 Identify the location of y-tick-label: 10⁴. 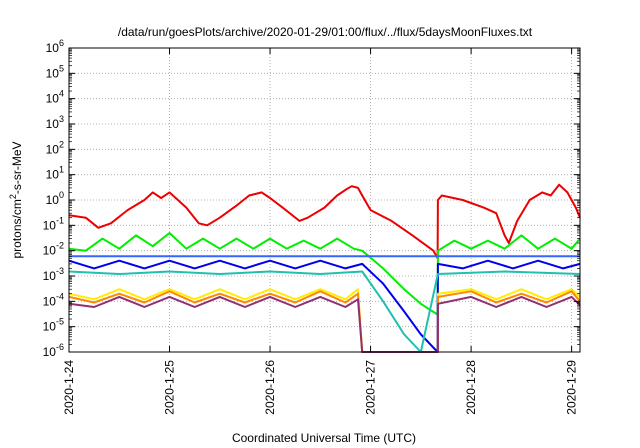
(55, 97).